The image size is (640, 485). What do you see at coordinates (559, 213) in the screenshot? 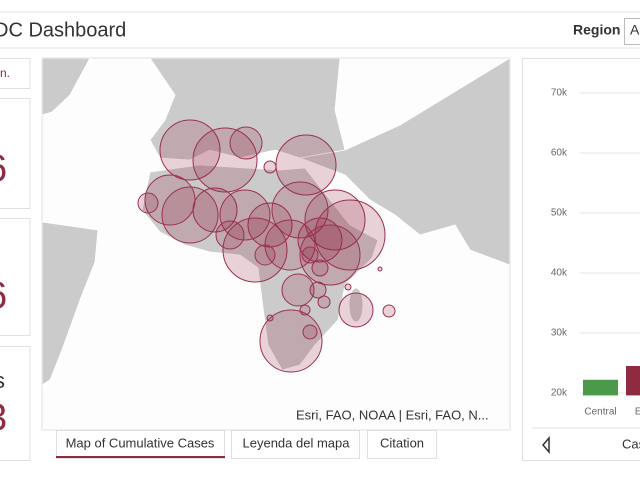
I see `y-tick-label: 50k` at bounding box center [559, 213].